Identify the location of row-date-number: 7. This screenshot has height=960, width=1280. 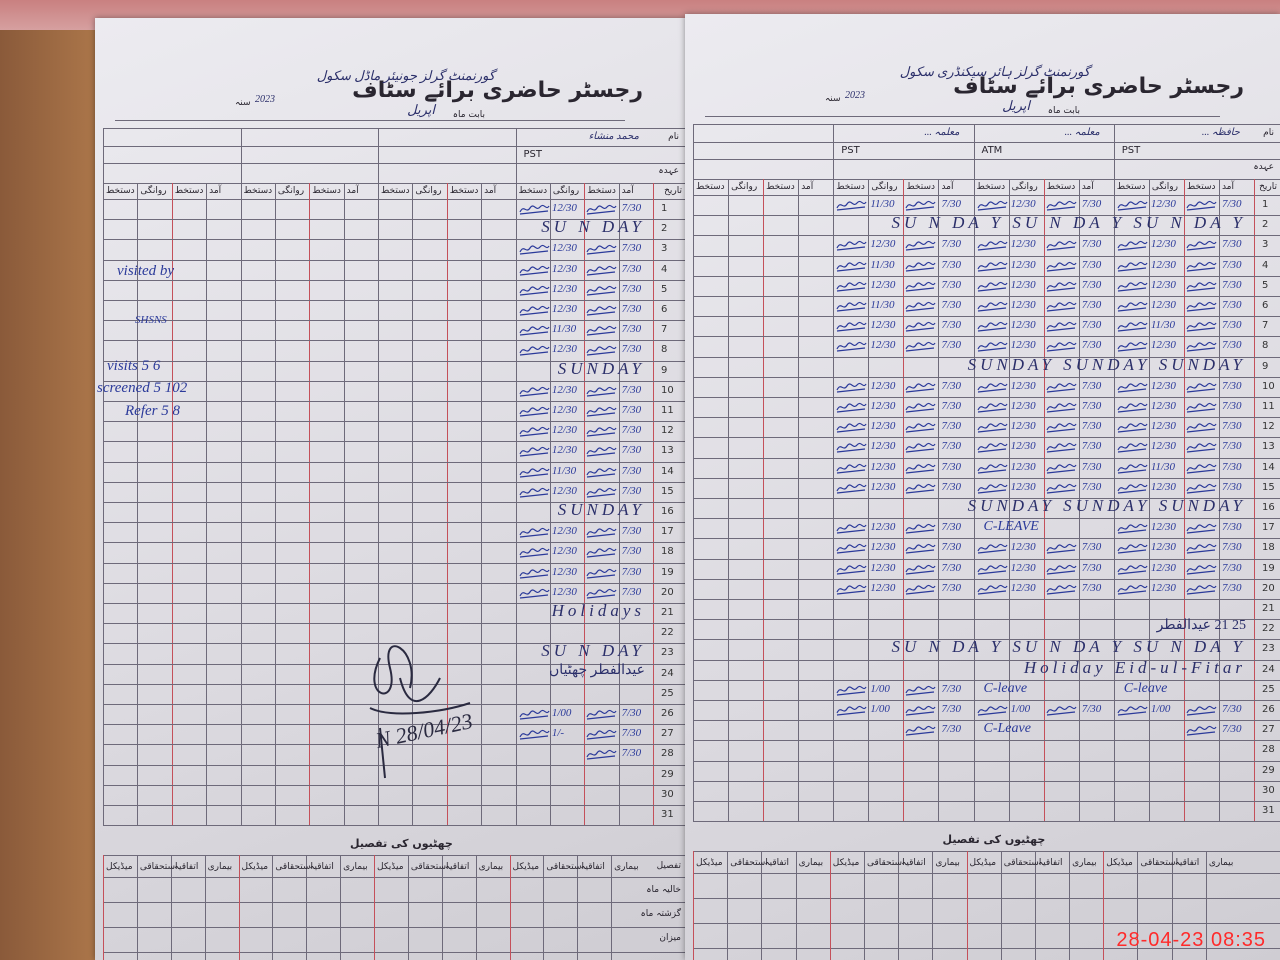
(664, 330).